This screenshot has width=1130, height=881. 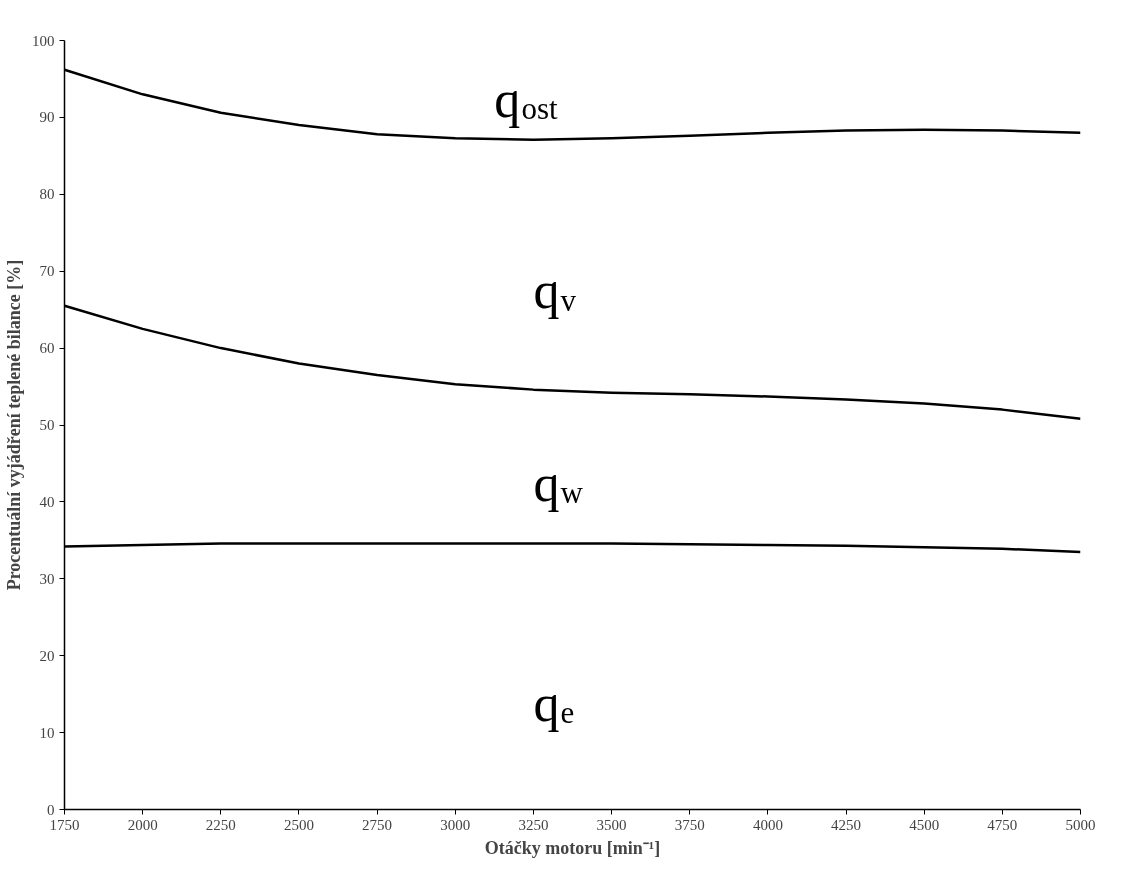 I want to click on y-tick-label: 60, so click(x=47, y=348).